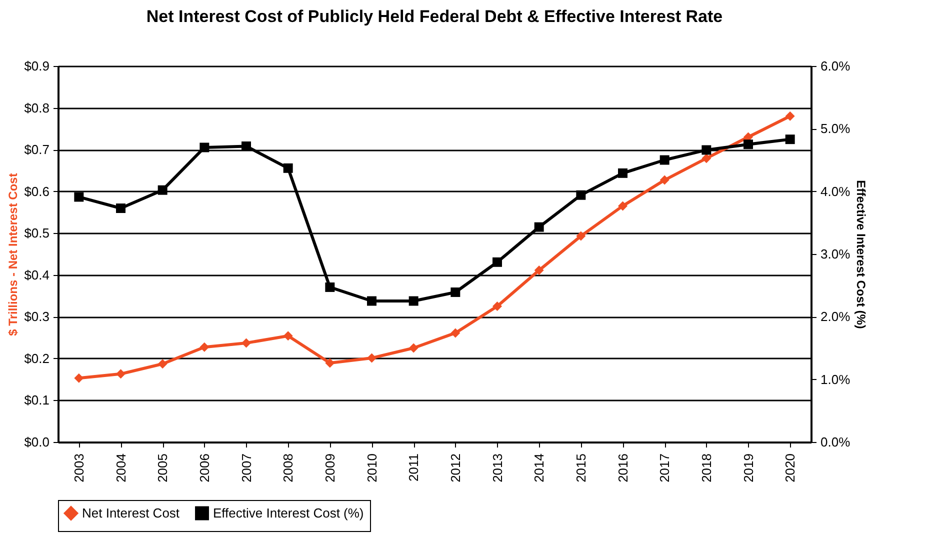 The height and width of the screenshot is (548, 932). What do you see at coordinates (622, 468) in the screenshot?
I see `x-tick-label: 2016` at bounding box center [622, 468].